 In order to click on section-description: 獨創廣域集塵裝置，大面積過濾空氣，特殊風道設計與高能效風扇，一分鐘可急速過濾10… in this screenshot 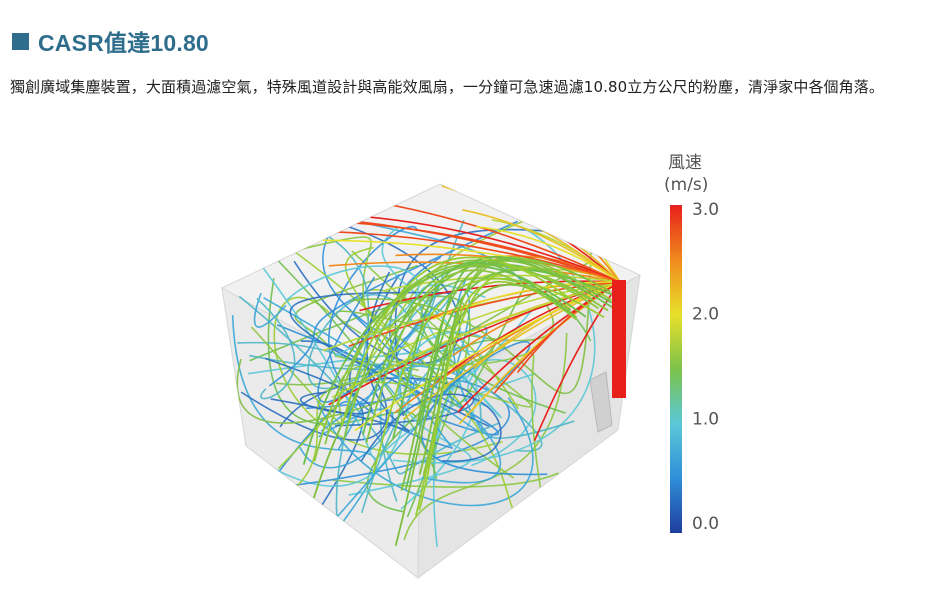, I will do `click(447, 87)`.